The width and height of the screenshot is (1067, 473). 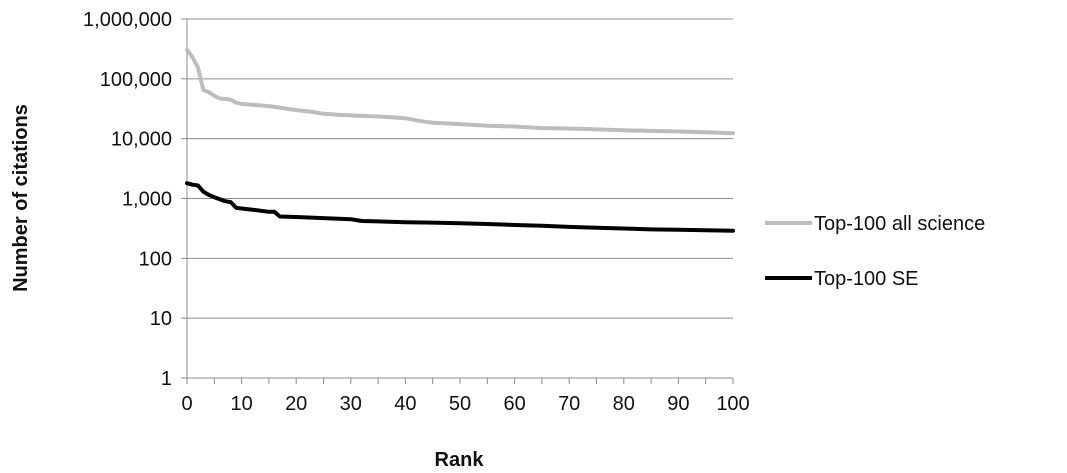 I want to click on x-tick-label: 10, so click(x=241, y=404).